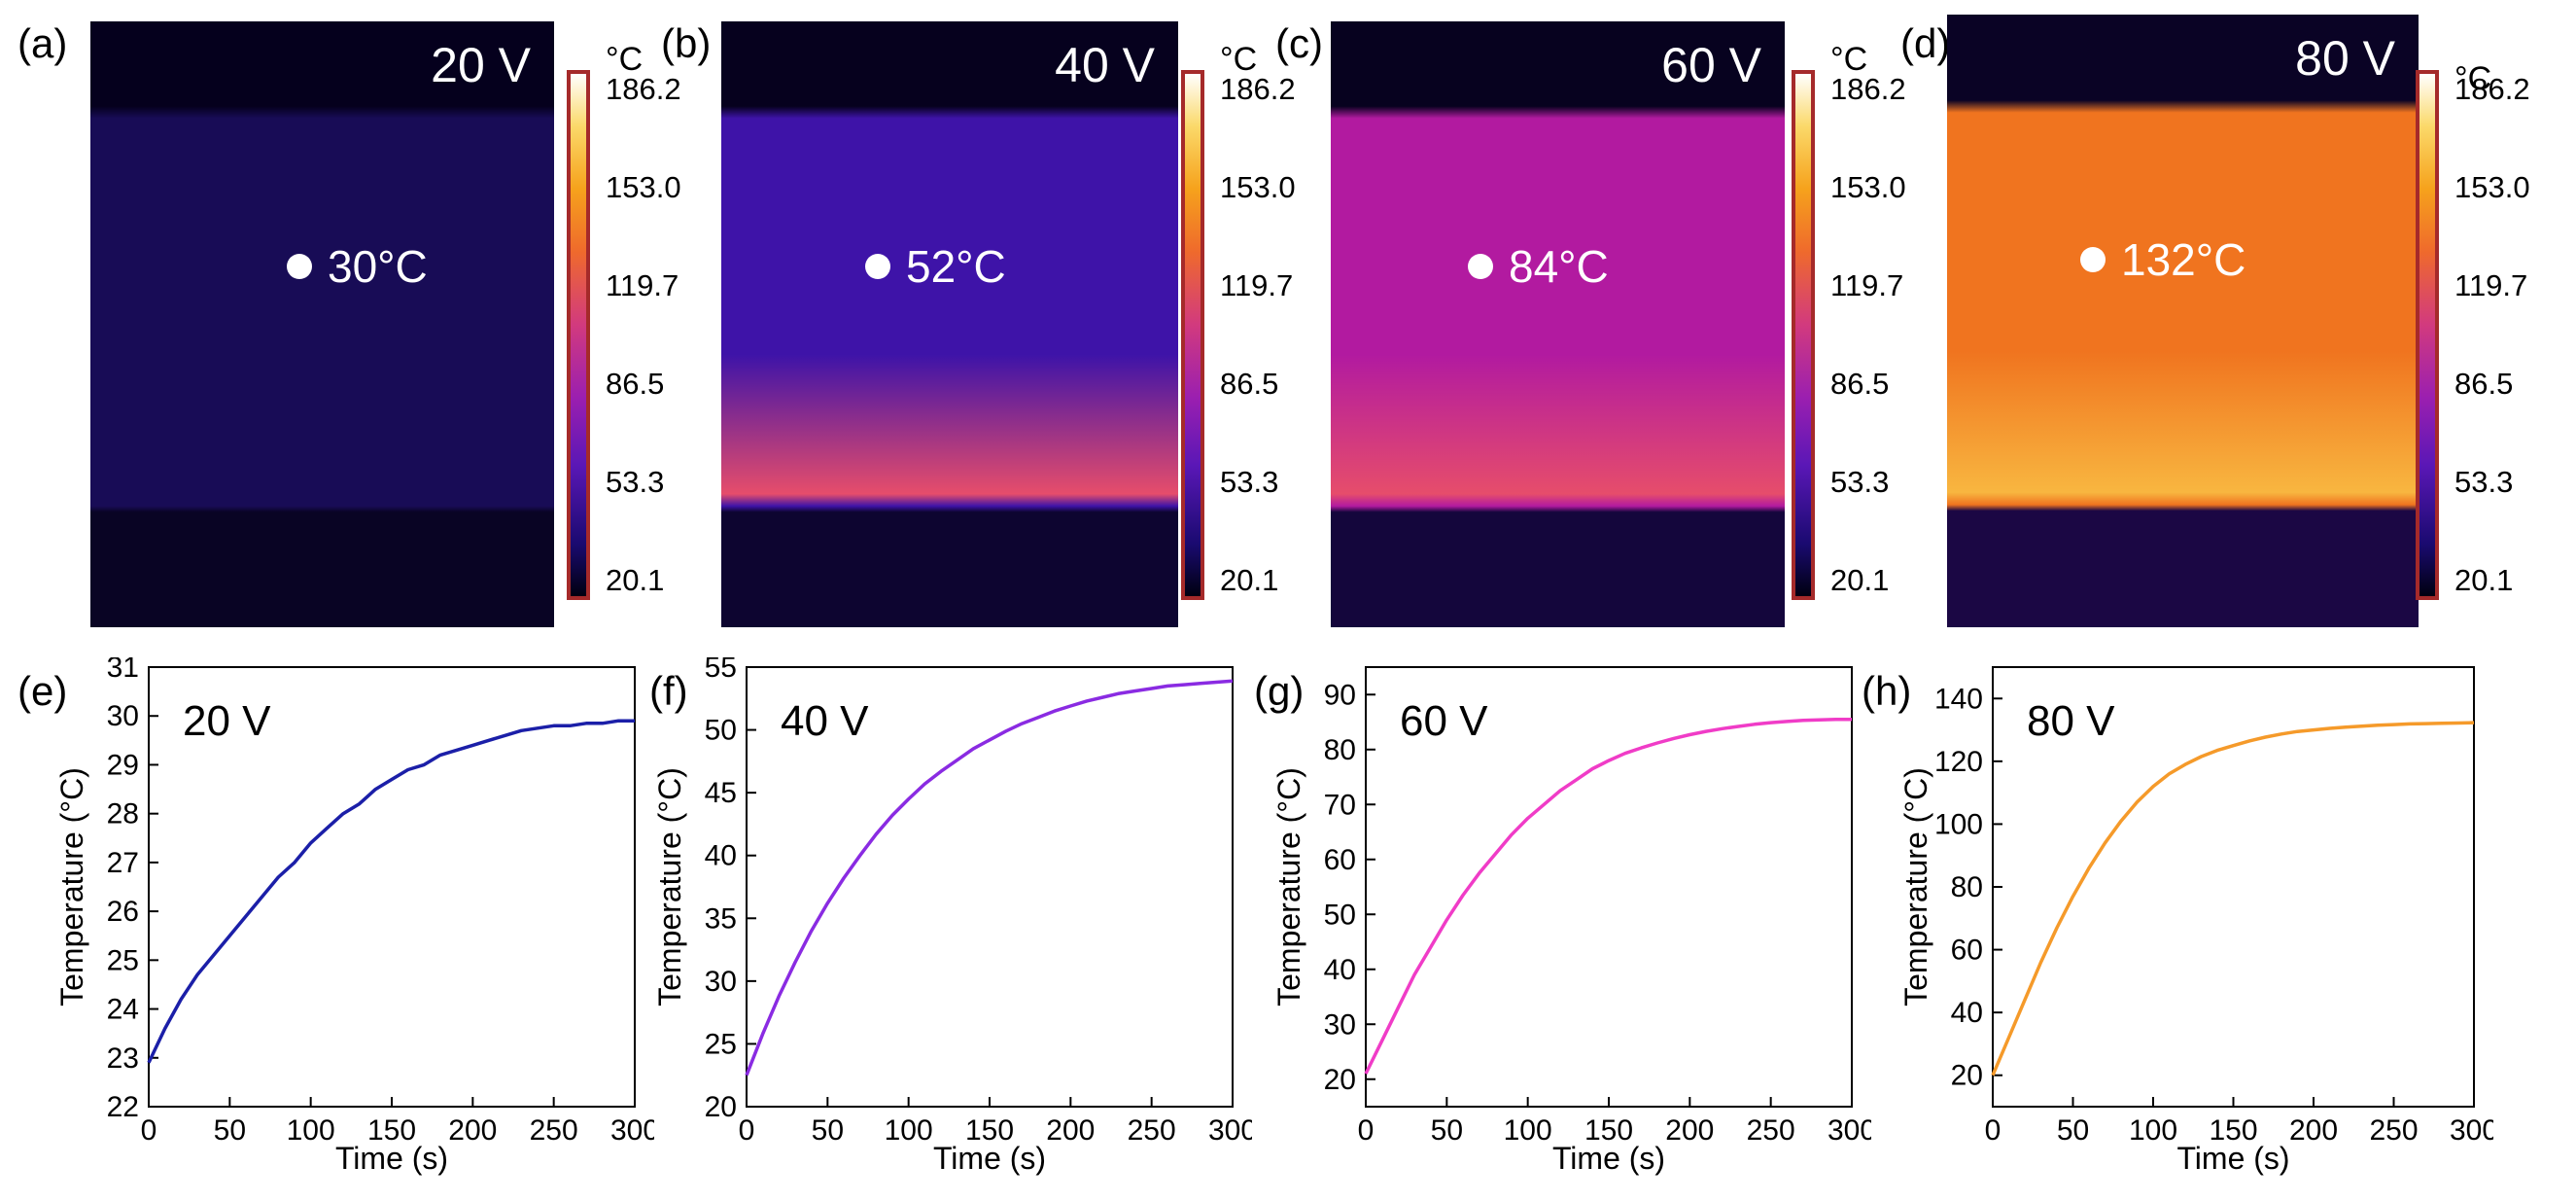 The image size is (2576, 1201). I want to click on spot-temperature: 52°C, so click(956, 267).